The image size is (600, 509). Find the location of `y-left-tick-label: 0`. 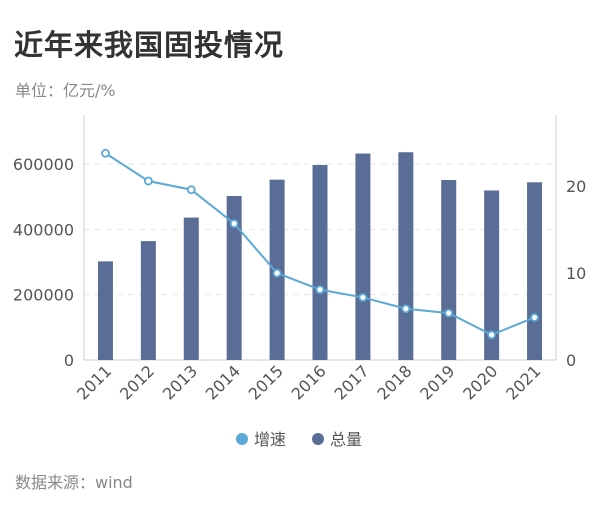

y-left-tick-label: 0 is located at coordinates (69, 360).